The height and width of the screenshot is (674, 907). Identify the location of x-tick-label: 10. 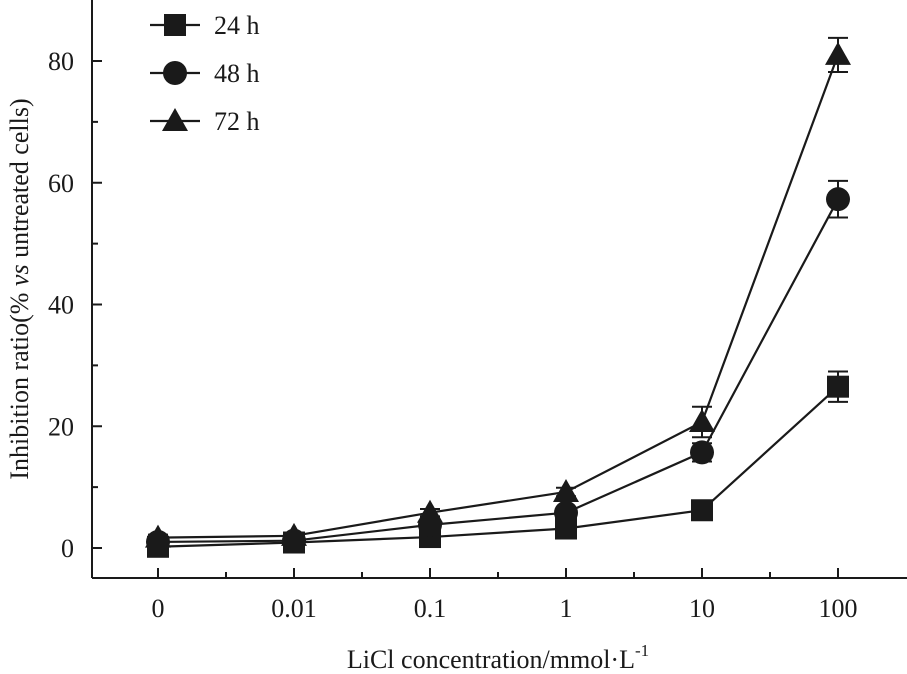
(702, 608).